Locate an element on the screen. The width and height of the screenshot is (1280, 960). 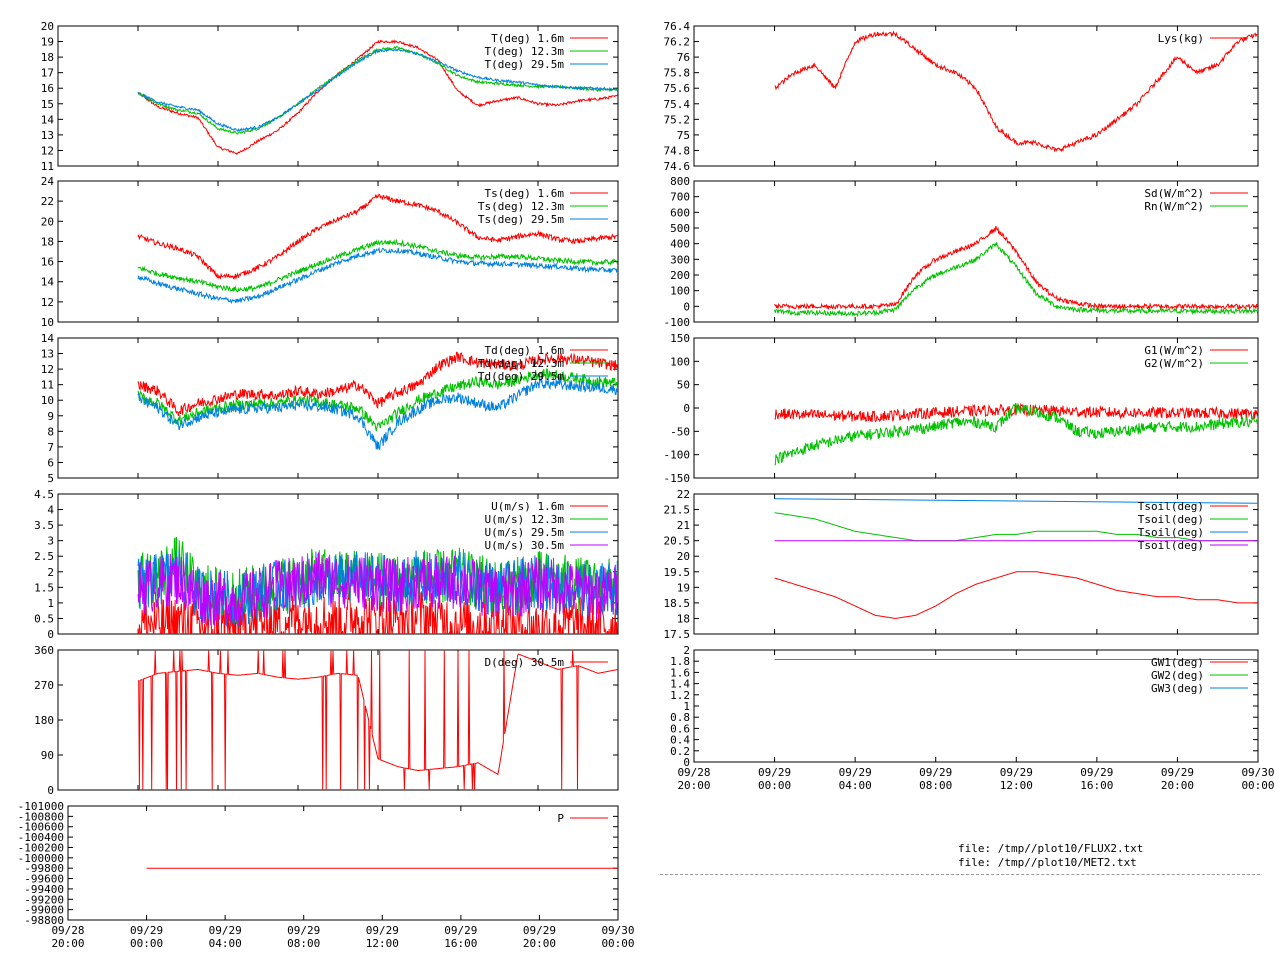
y-tick-label: 7 is located at coordinates (50, 447).